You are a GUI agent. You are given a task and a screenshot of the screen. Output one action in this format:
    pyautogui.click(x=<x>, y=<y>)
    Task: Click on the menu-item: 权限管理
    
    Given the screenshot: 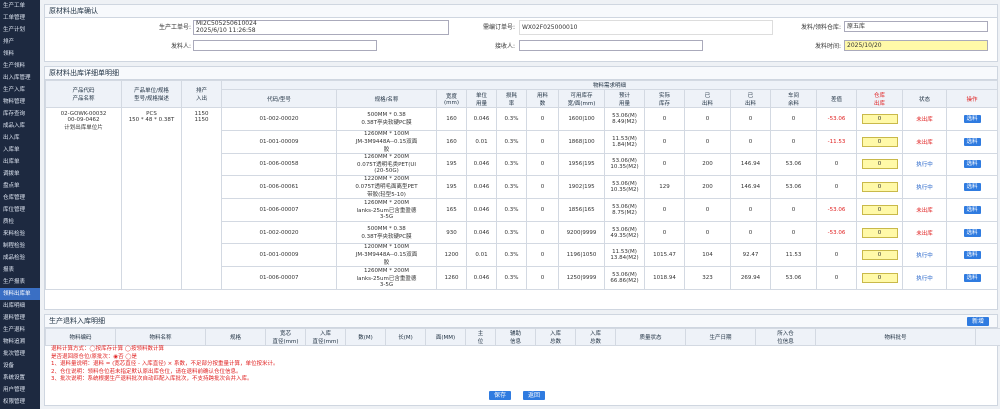 What is the action you would take?
    pyautogui.click(x=14, y=402)
    